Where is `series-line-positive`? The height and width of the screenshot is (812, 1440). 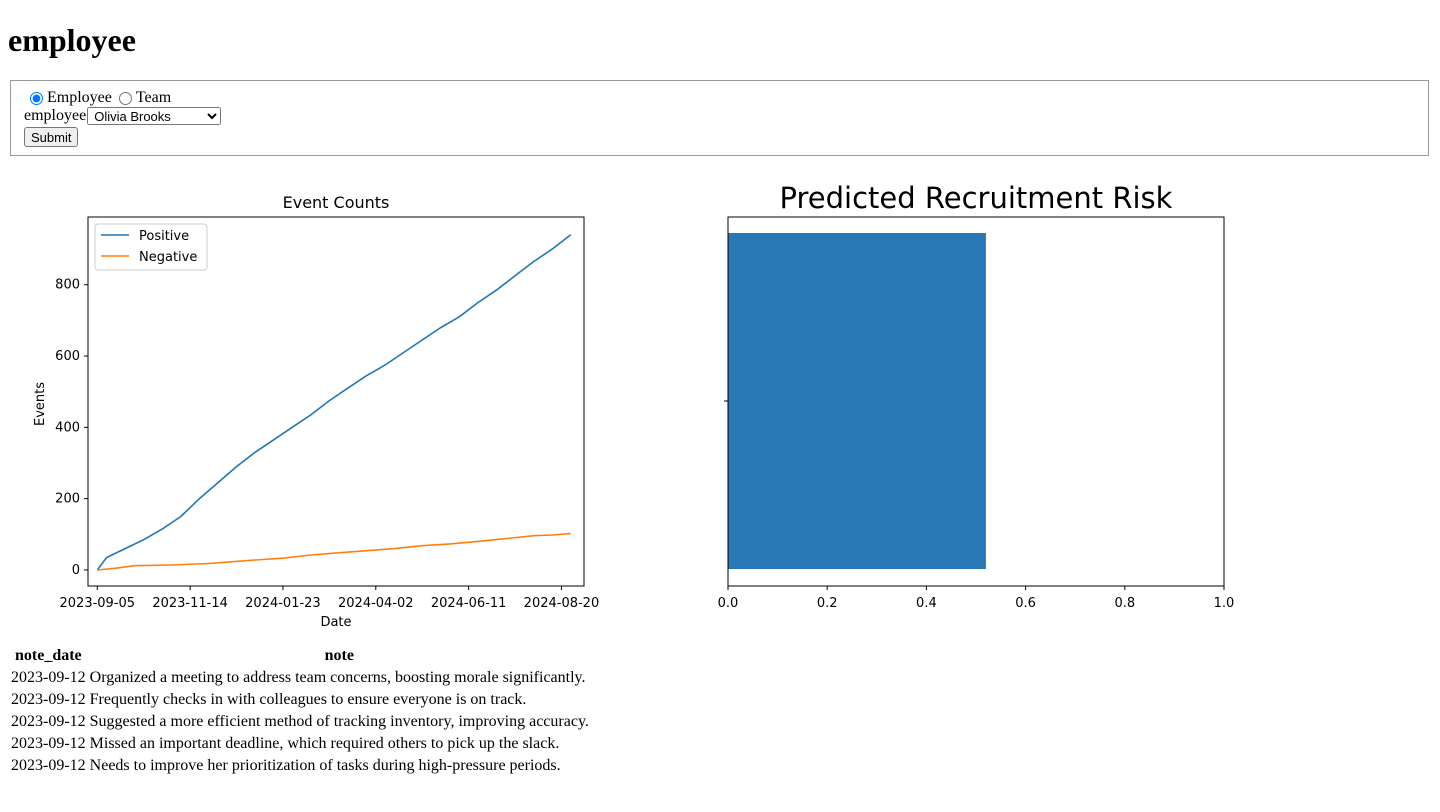
series-line-positive is located at coordinates (334, 402).